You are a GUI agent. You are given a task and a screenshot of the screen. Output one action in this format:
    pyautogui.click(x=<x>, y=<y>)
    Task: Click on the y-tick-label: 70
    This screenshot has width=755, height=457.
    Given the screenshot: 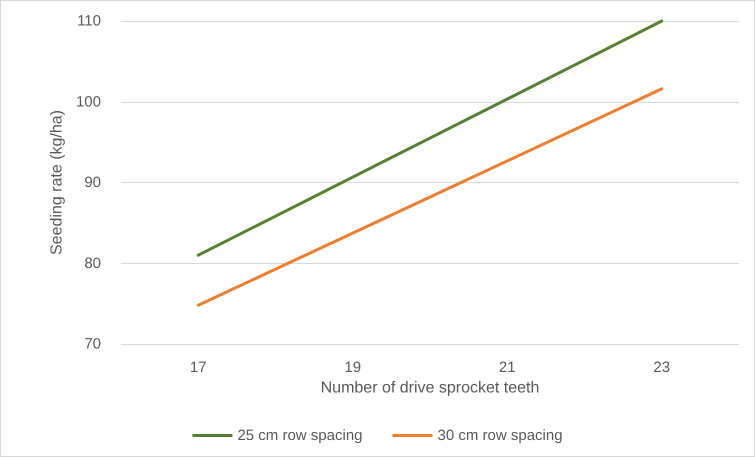 What is the action you would take?
    pyautogui.click(x=92, y=344)
    